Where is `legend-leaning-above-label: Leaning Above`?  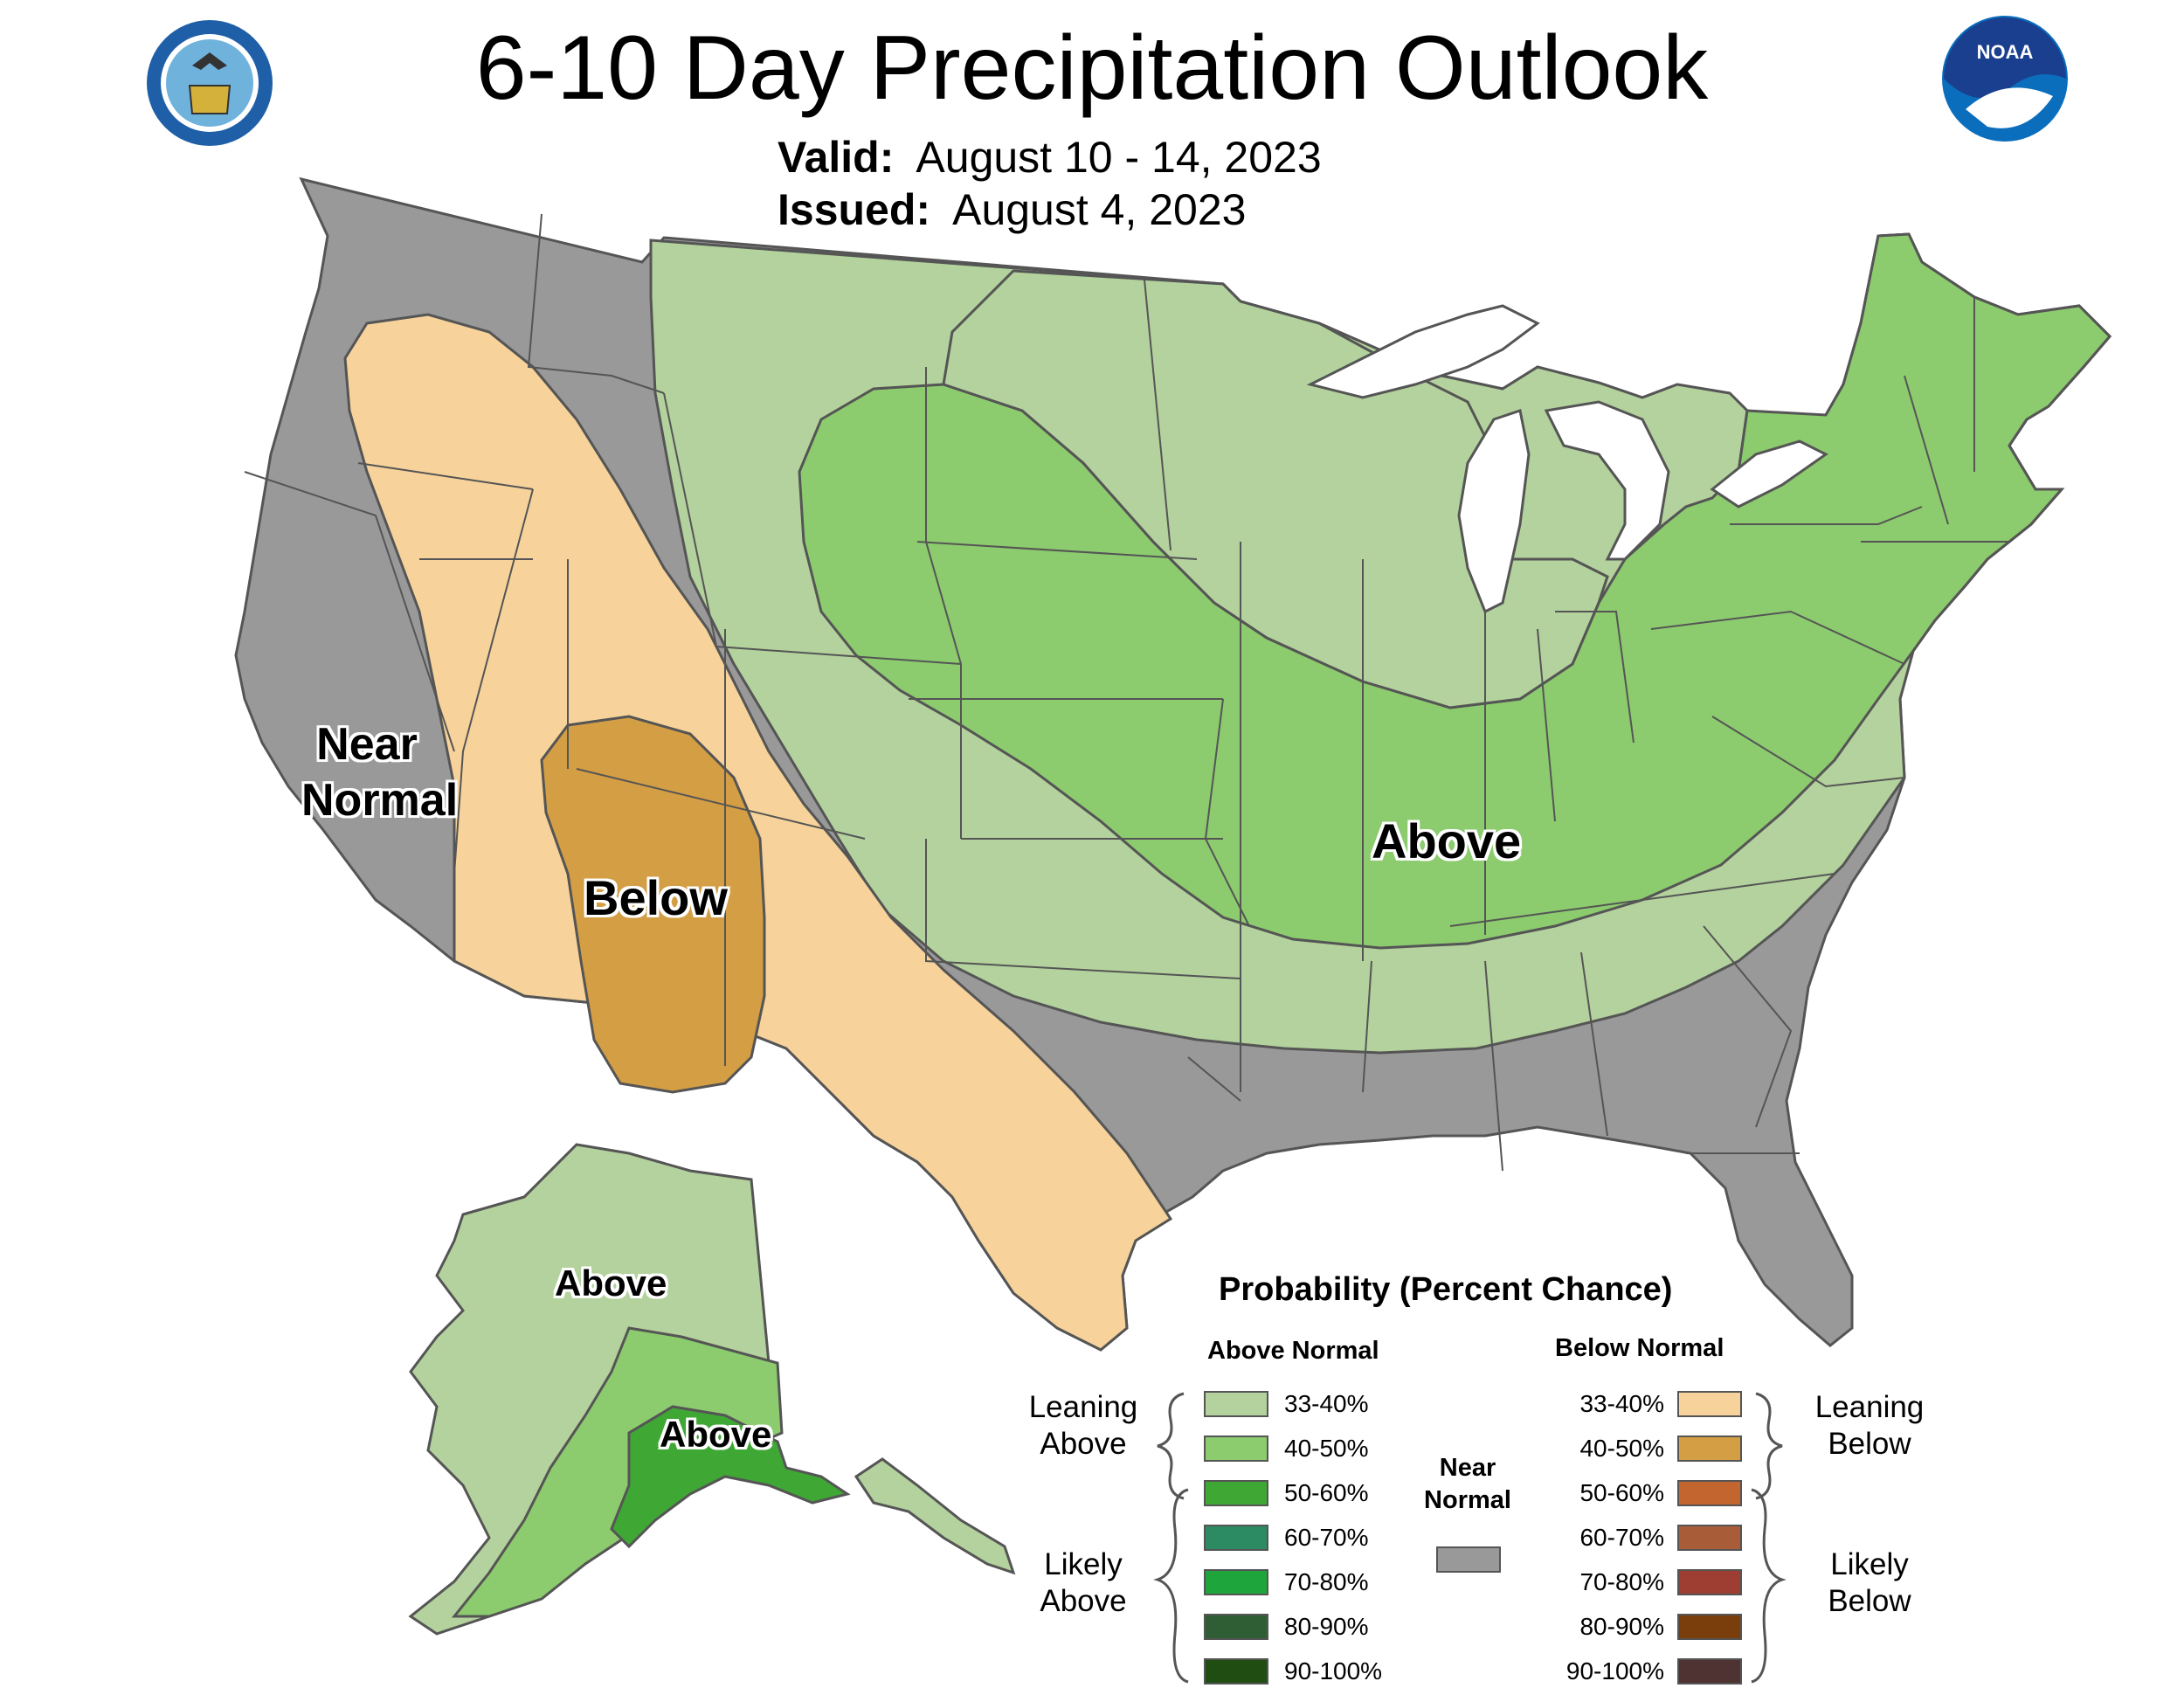 legend-leaning-above-label: Leaning Above is located at coordinates (1083, 1425).